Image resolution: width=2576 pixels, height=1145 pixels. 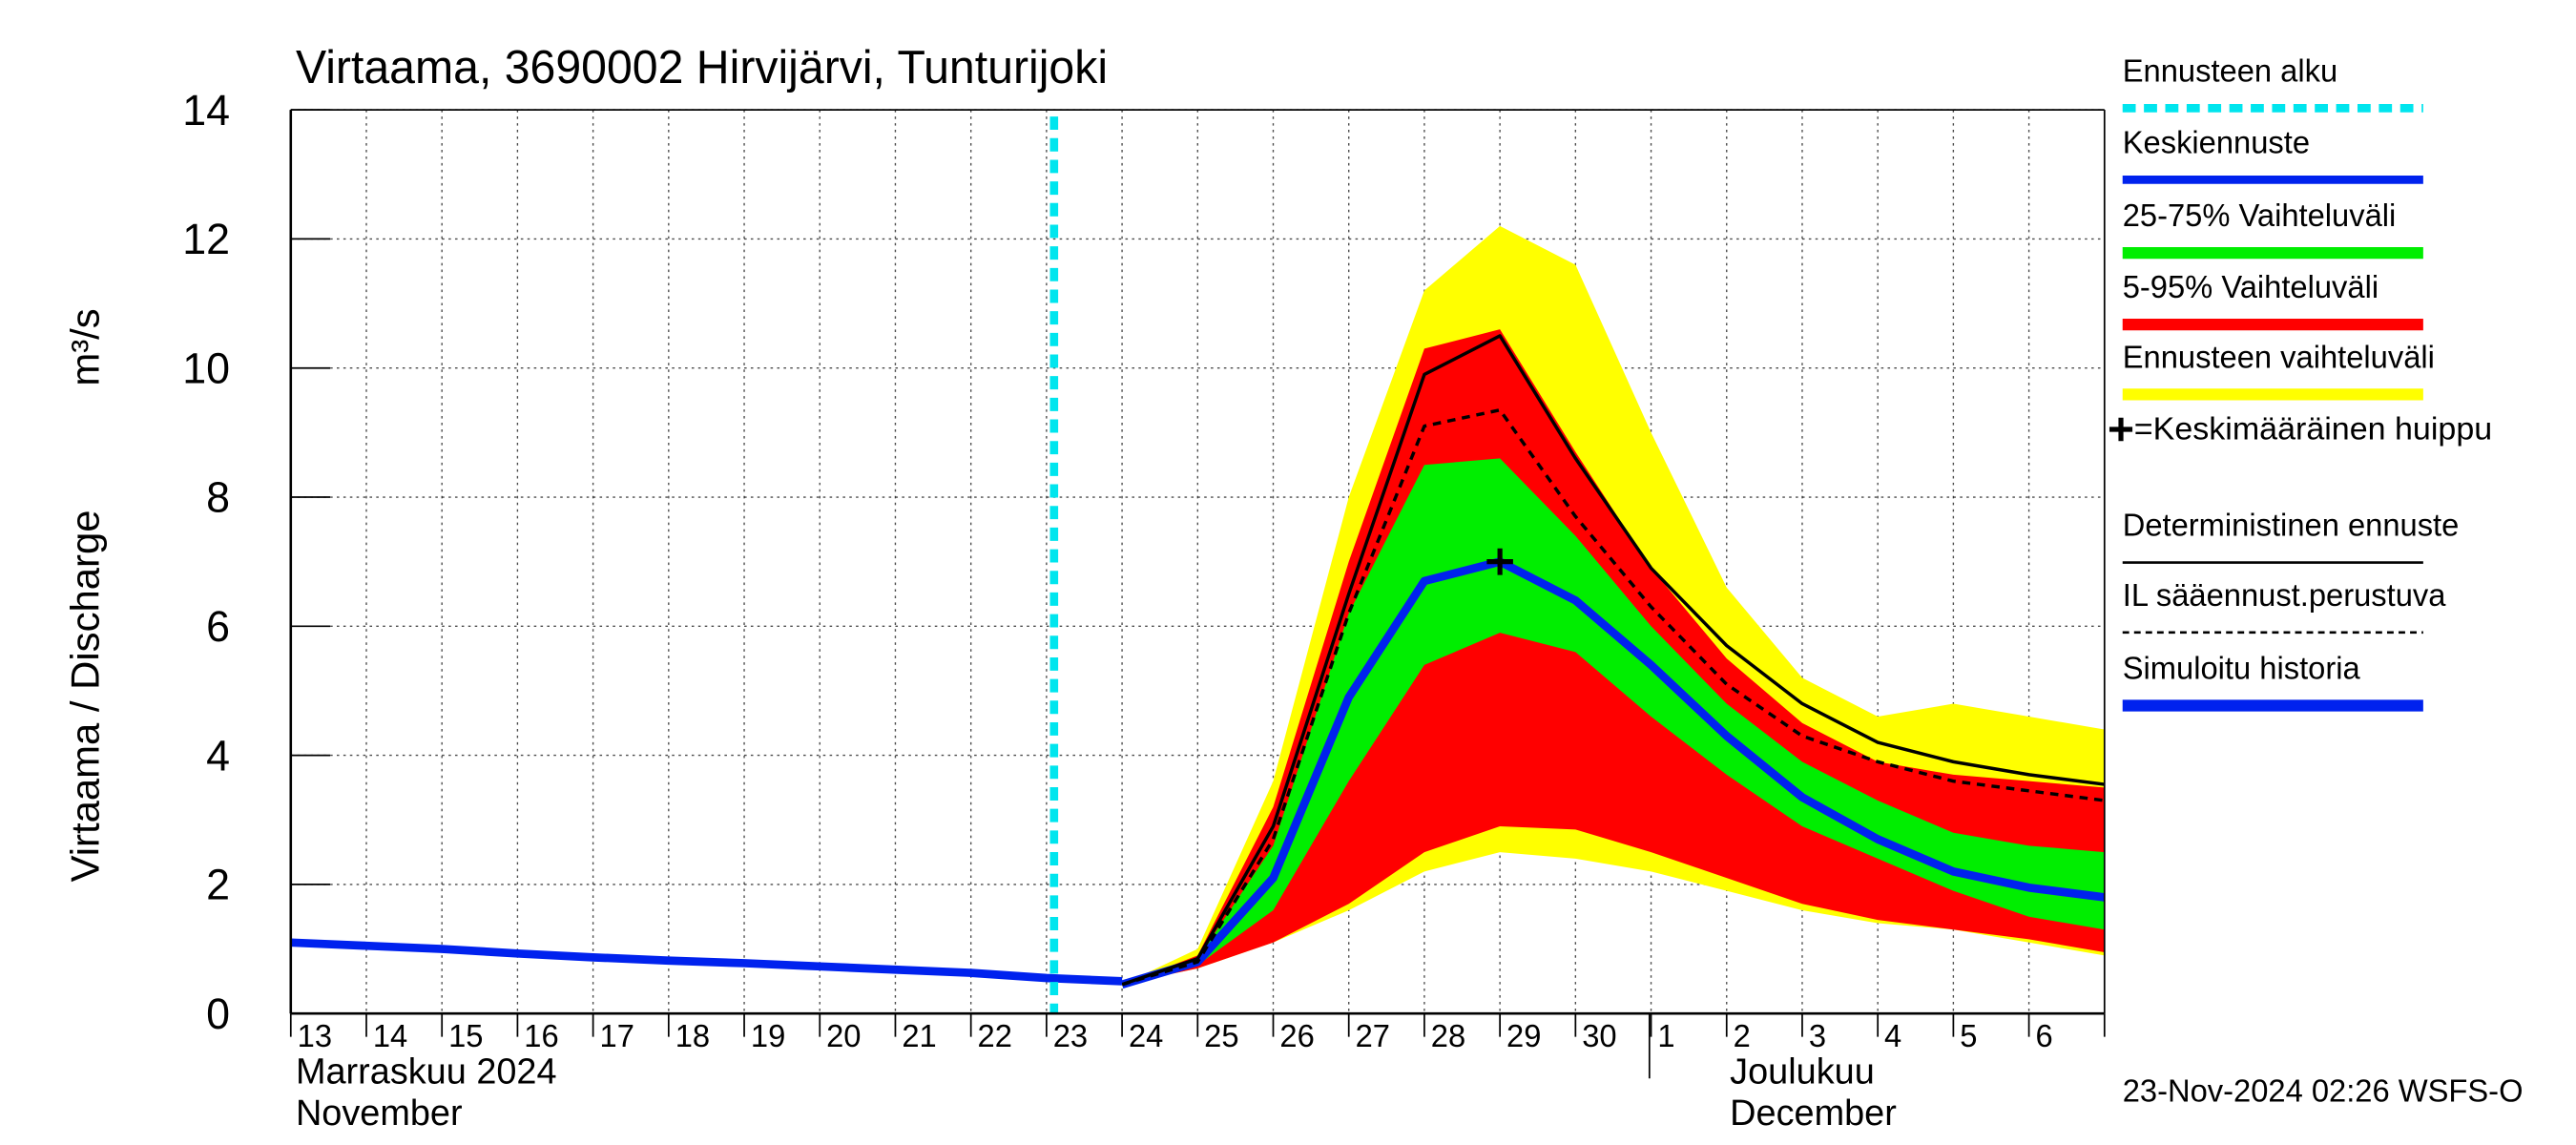 I want to click on month-label: Marraskuu 2024, so click(x=426, y=1071).